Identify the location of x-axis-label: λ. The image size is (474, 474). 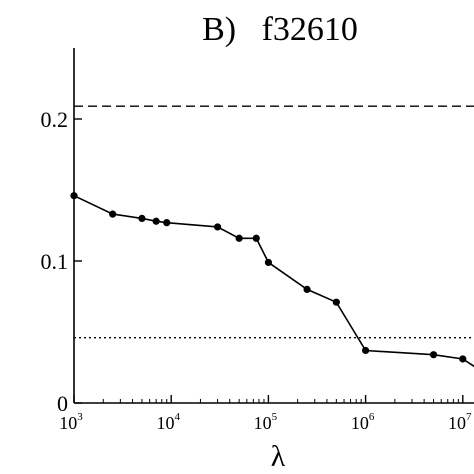
(278, 456).